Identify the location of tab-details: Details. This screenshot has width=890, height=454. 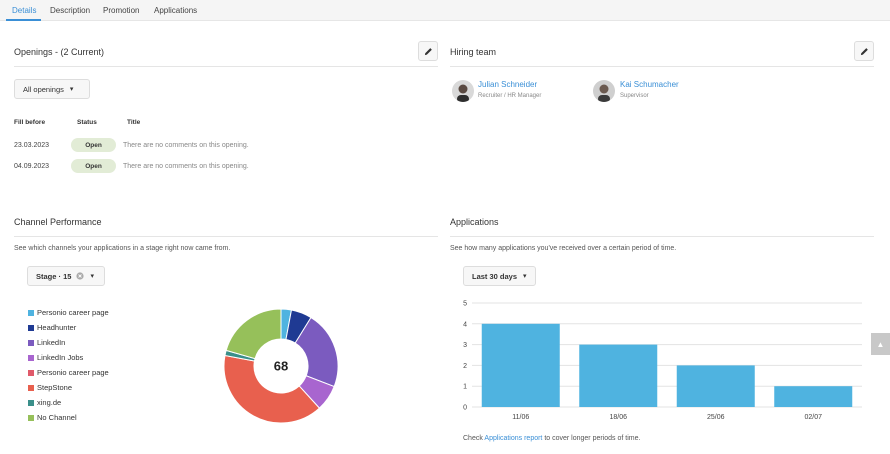
(24, 10).